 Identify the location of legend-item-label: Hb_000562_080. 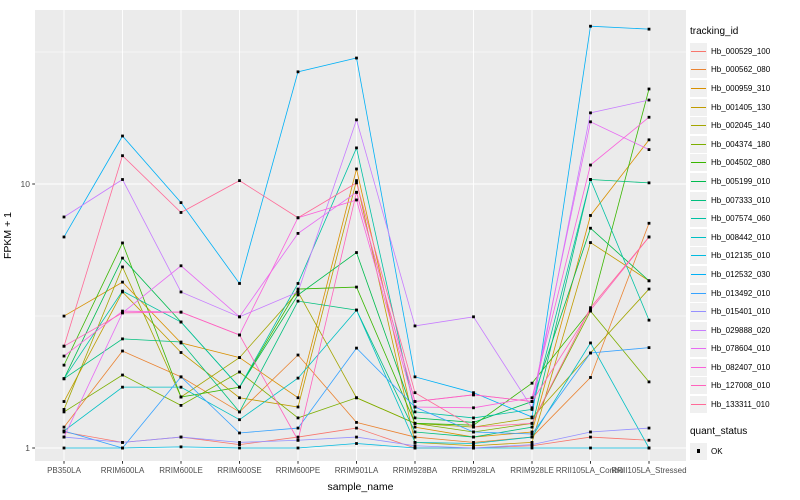
(741, 70).